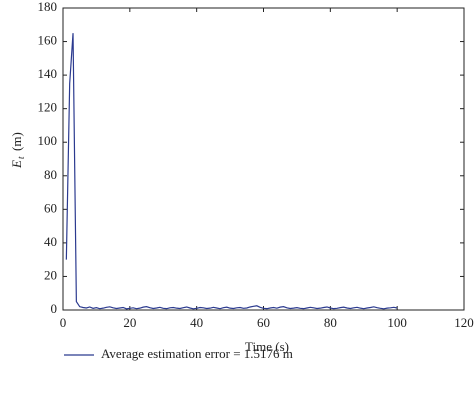  Describe the element at coordinates (267, 346) in the screenshot. I see `x-axis-label: Time (s)` at that location.